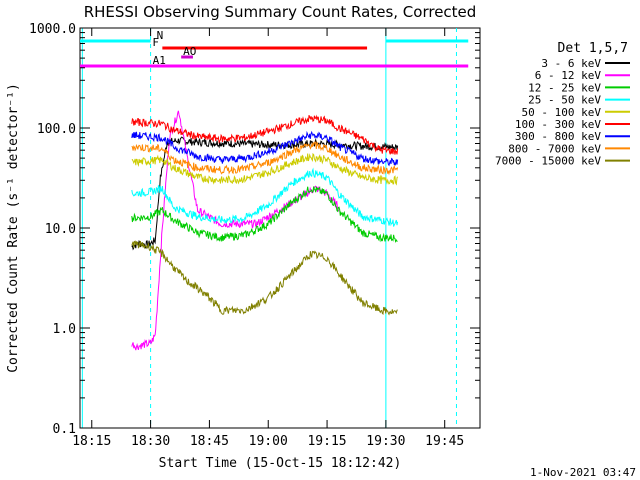 The image size is (640, 480). I want to click on y-tick-label: 1000.0, so click(52, 29).